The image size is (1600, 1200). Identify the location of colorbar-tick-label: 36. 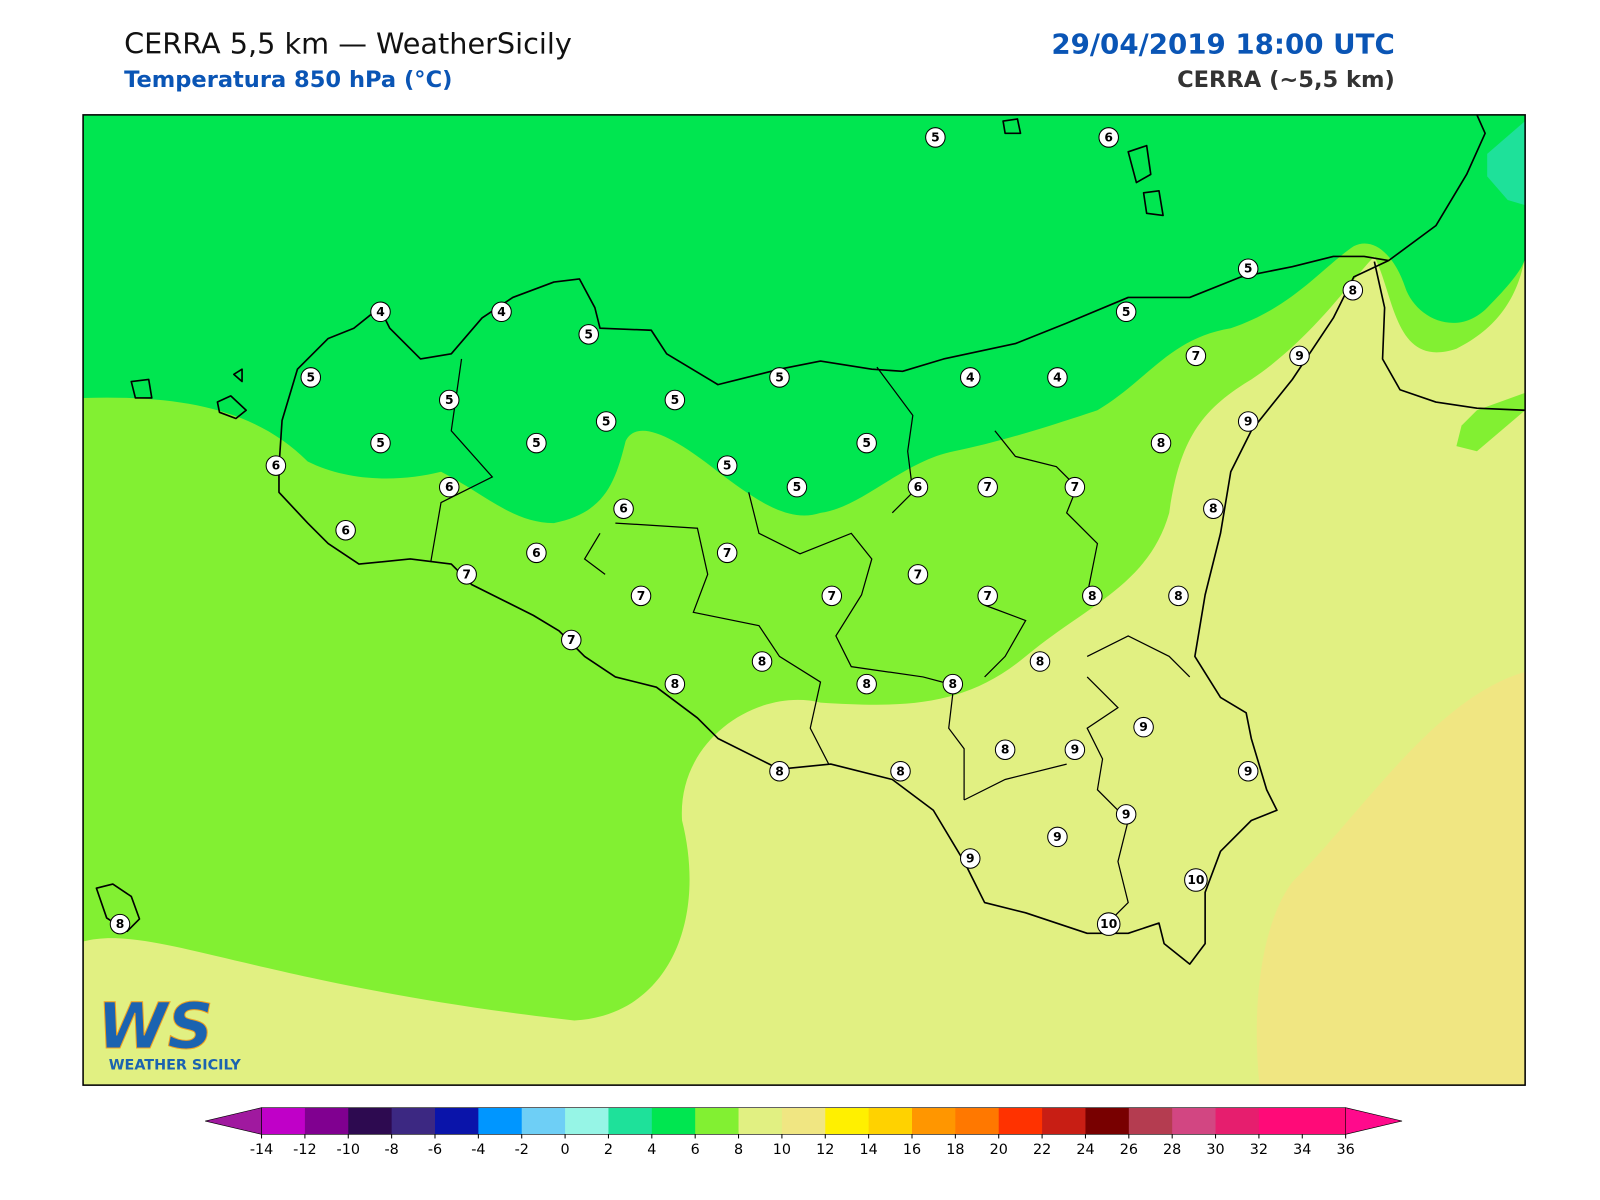
(1346, 1150).